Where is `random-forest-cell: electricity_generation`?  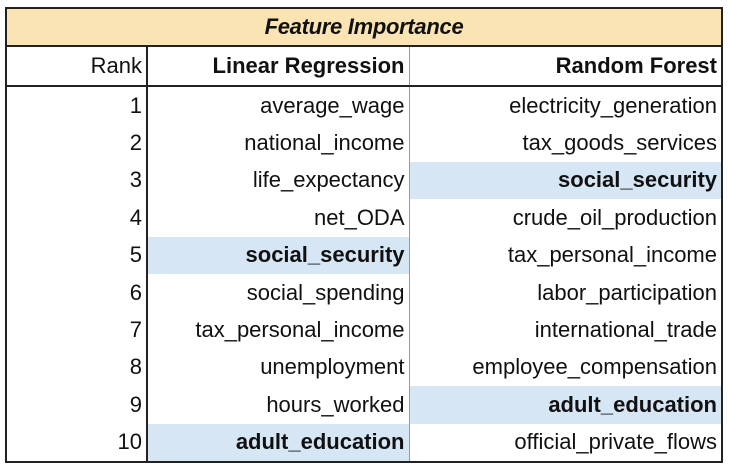
random-forest-cell: electricity_generation is located at coordinates (566, 105).